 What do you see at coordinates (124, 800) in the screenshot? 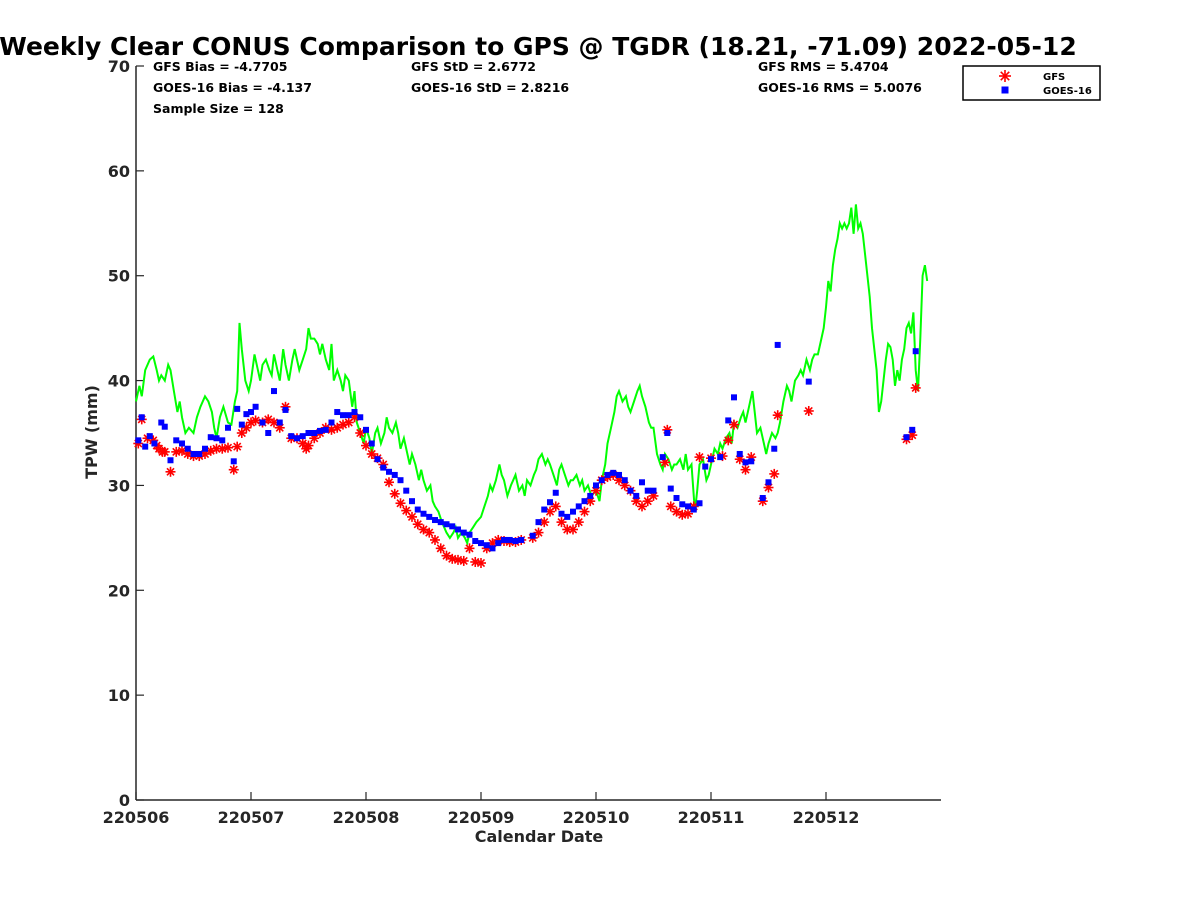
I see `y-tick-label: 0` at bounding box center [124, 800].